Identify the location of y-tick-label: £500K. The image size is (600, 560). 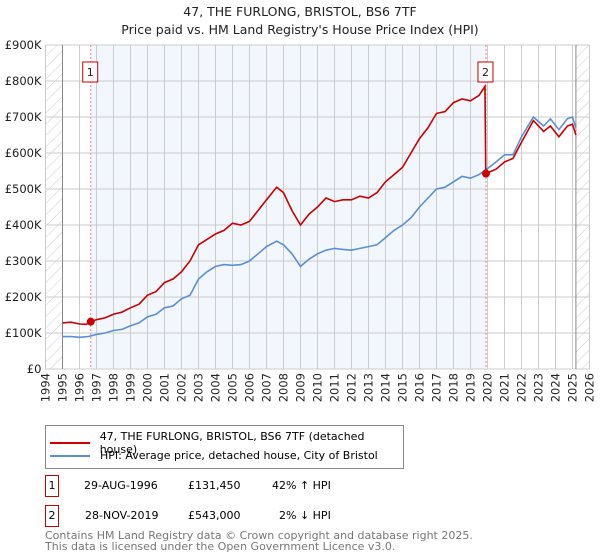
(23, 189).